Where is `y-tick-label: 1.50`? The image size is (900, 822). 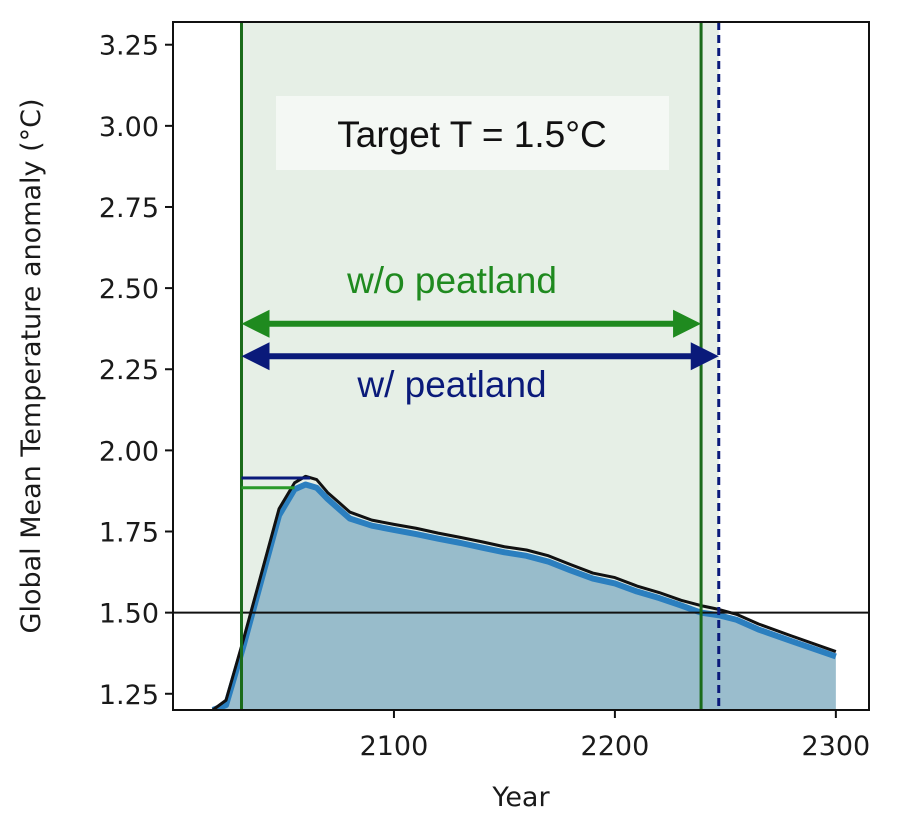
y-tick-label: 1.50 is located at coordinates (129, 614).